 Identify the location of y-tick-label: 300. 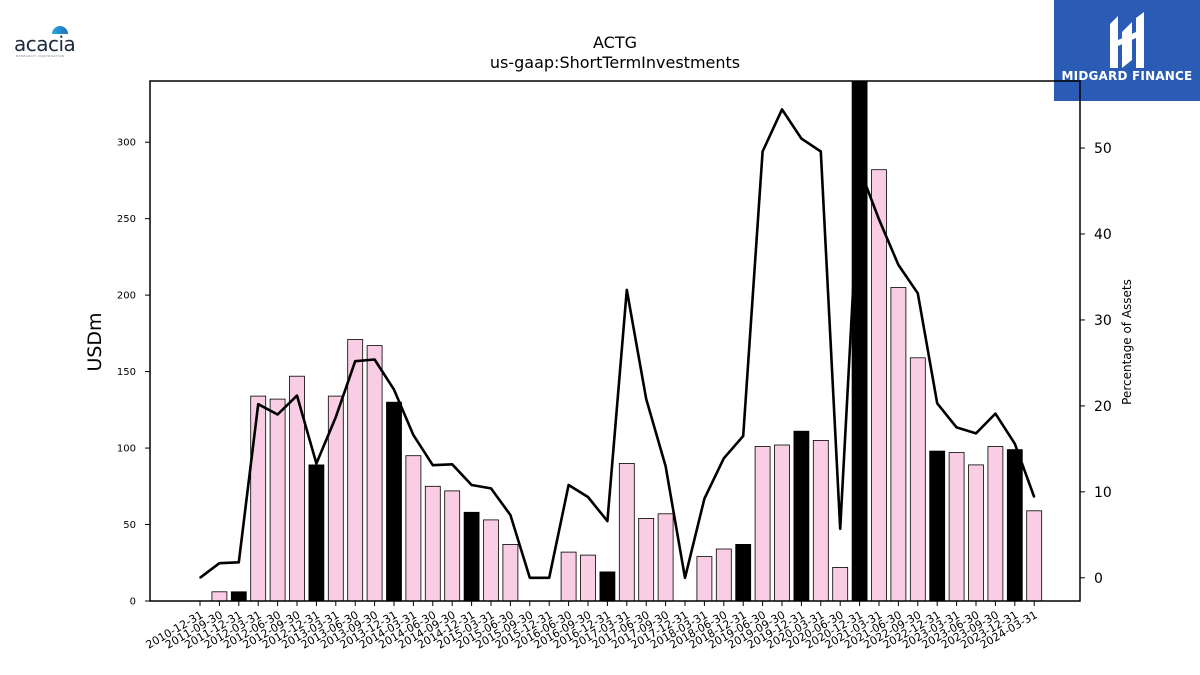
(126, 143).